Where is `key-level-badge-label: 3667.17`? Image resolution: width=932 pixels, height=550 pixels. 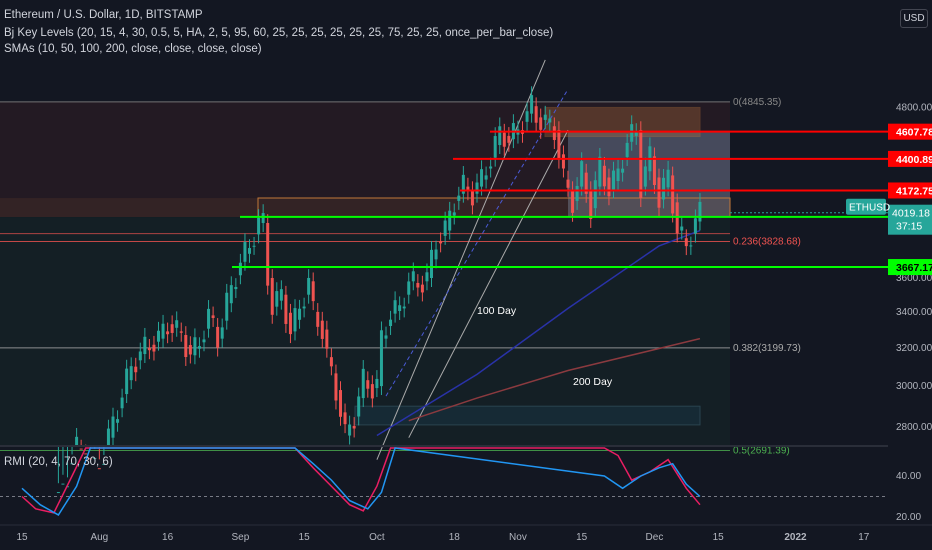 key-level-badge-label: 3667.17 is located at coordinates (914, 268).